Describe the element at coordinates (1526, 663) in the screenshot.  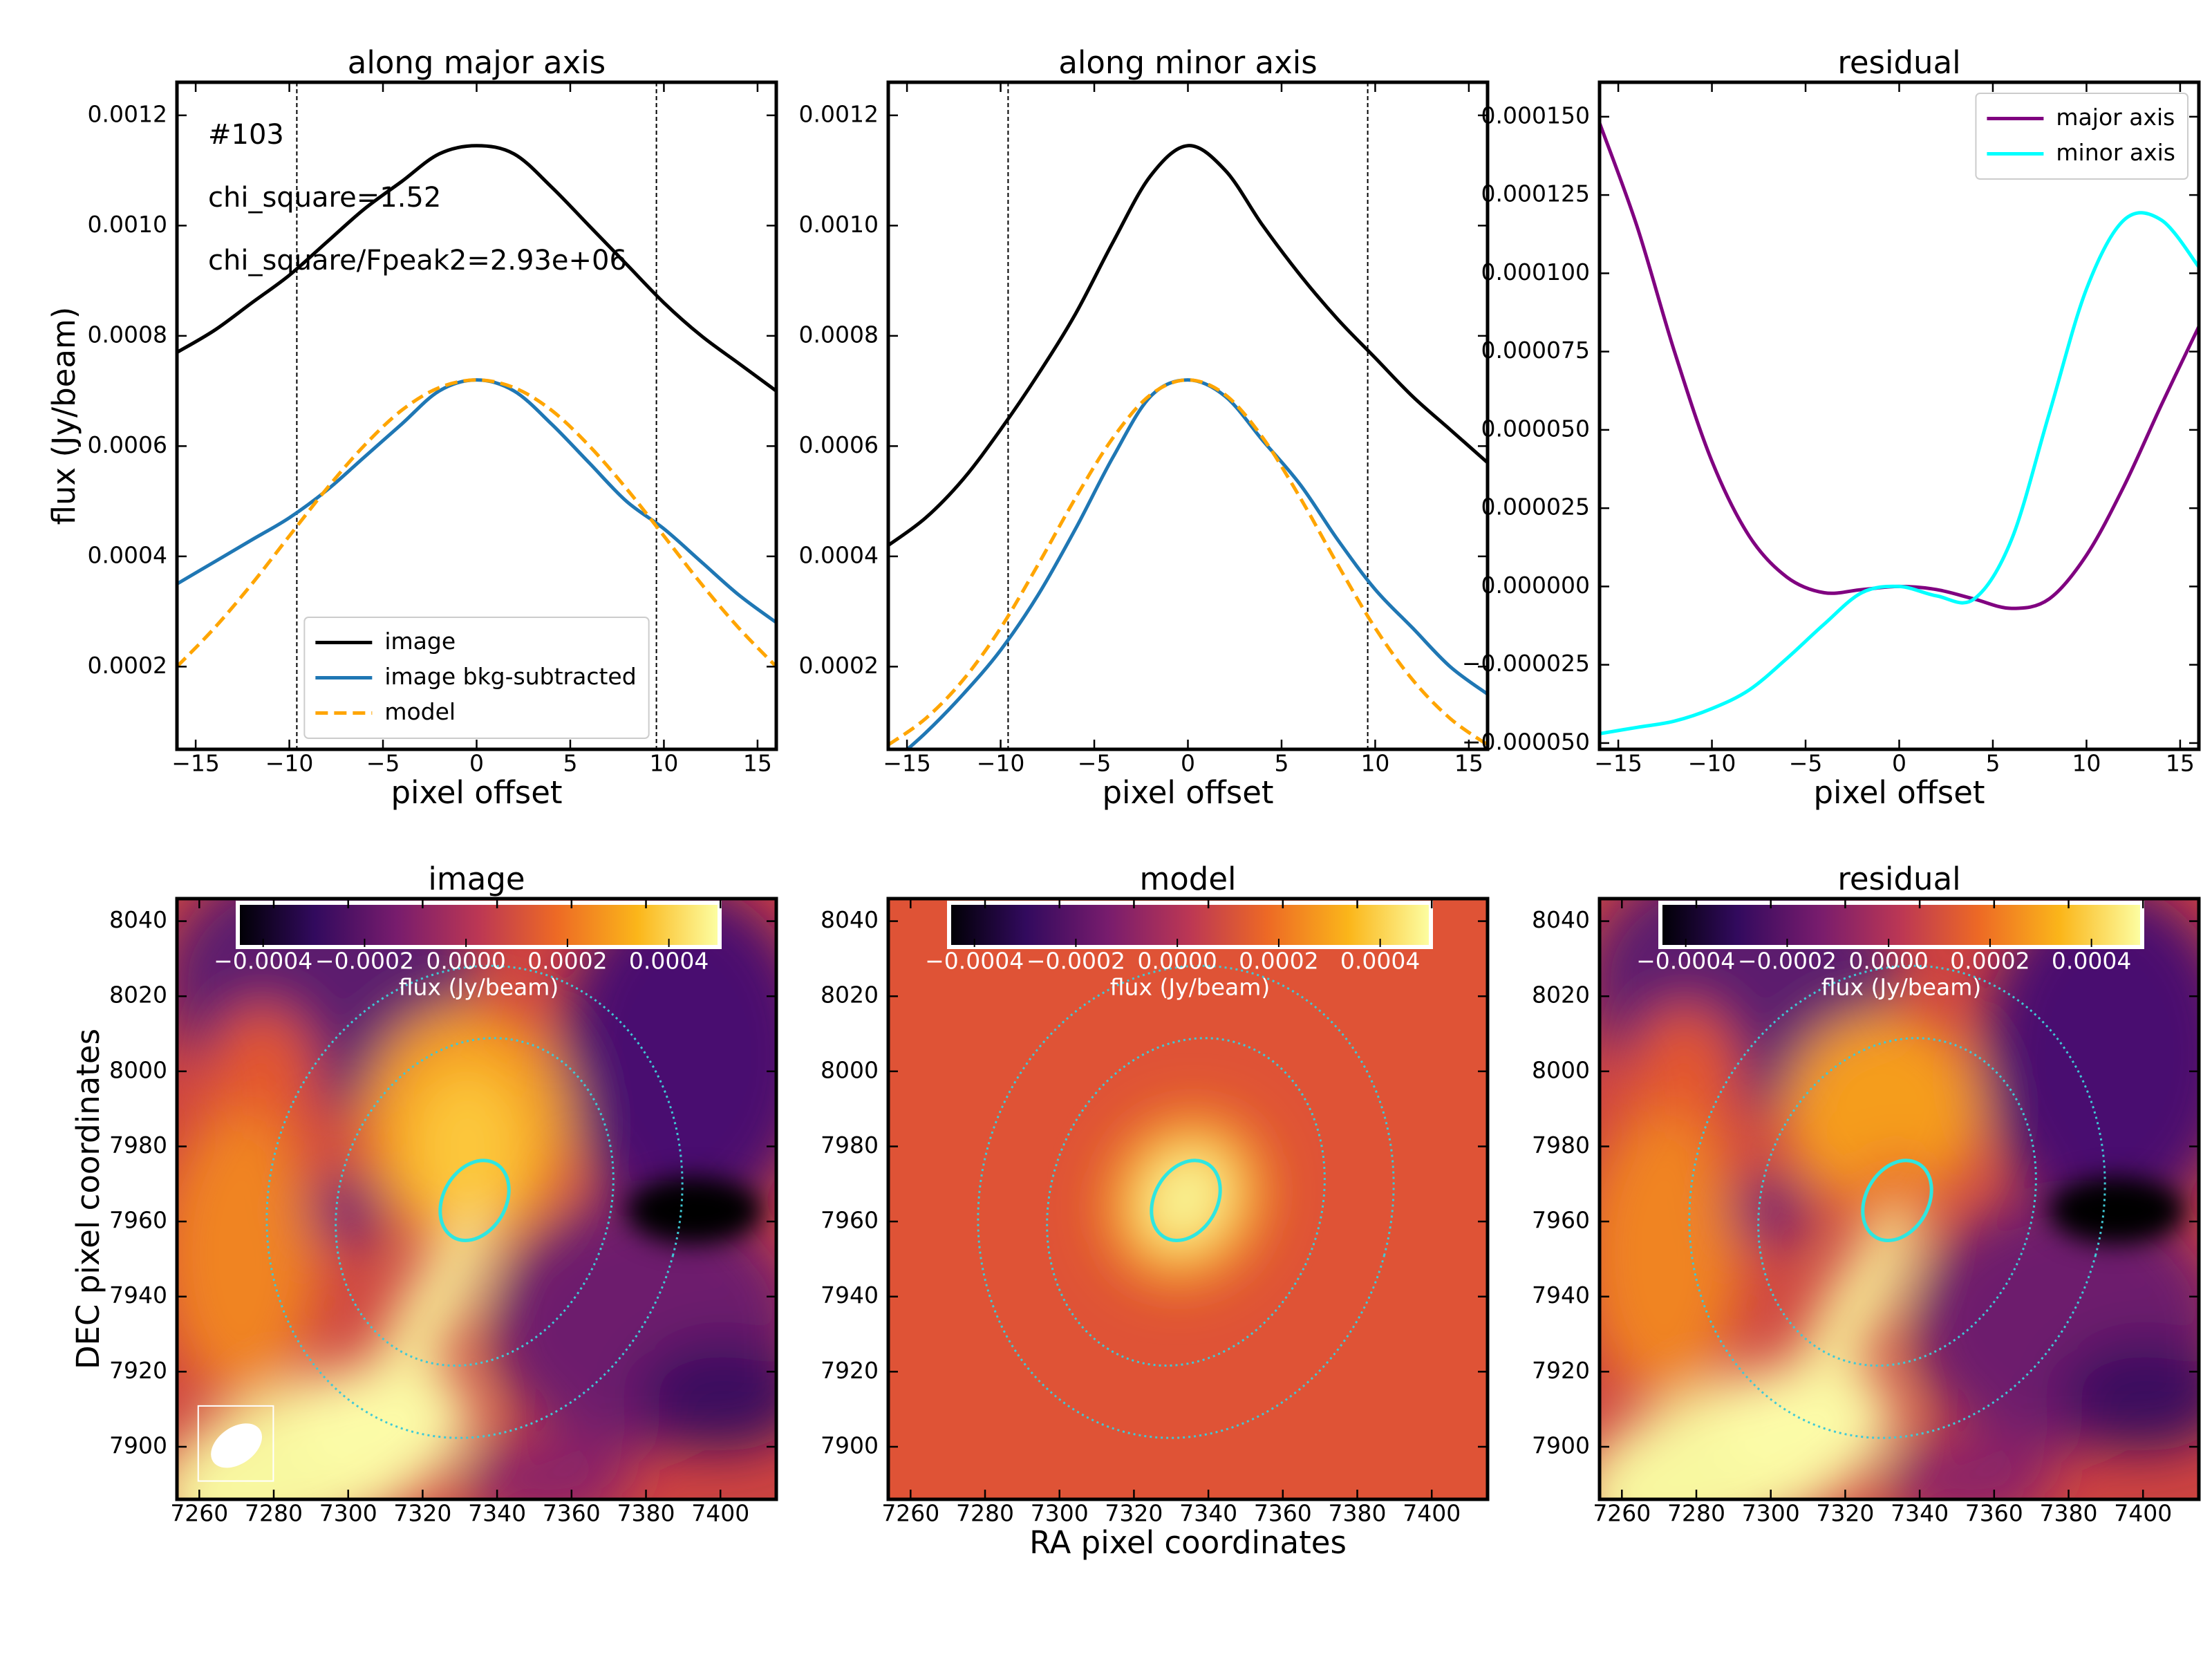
I see `y-tick-label: −0.000025` at that location.